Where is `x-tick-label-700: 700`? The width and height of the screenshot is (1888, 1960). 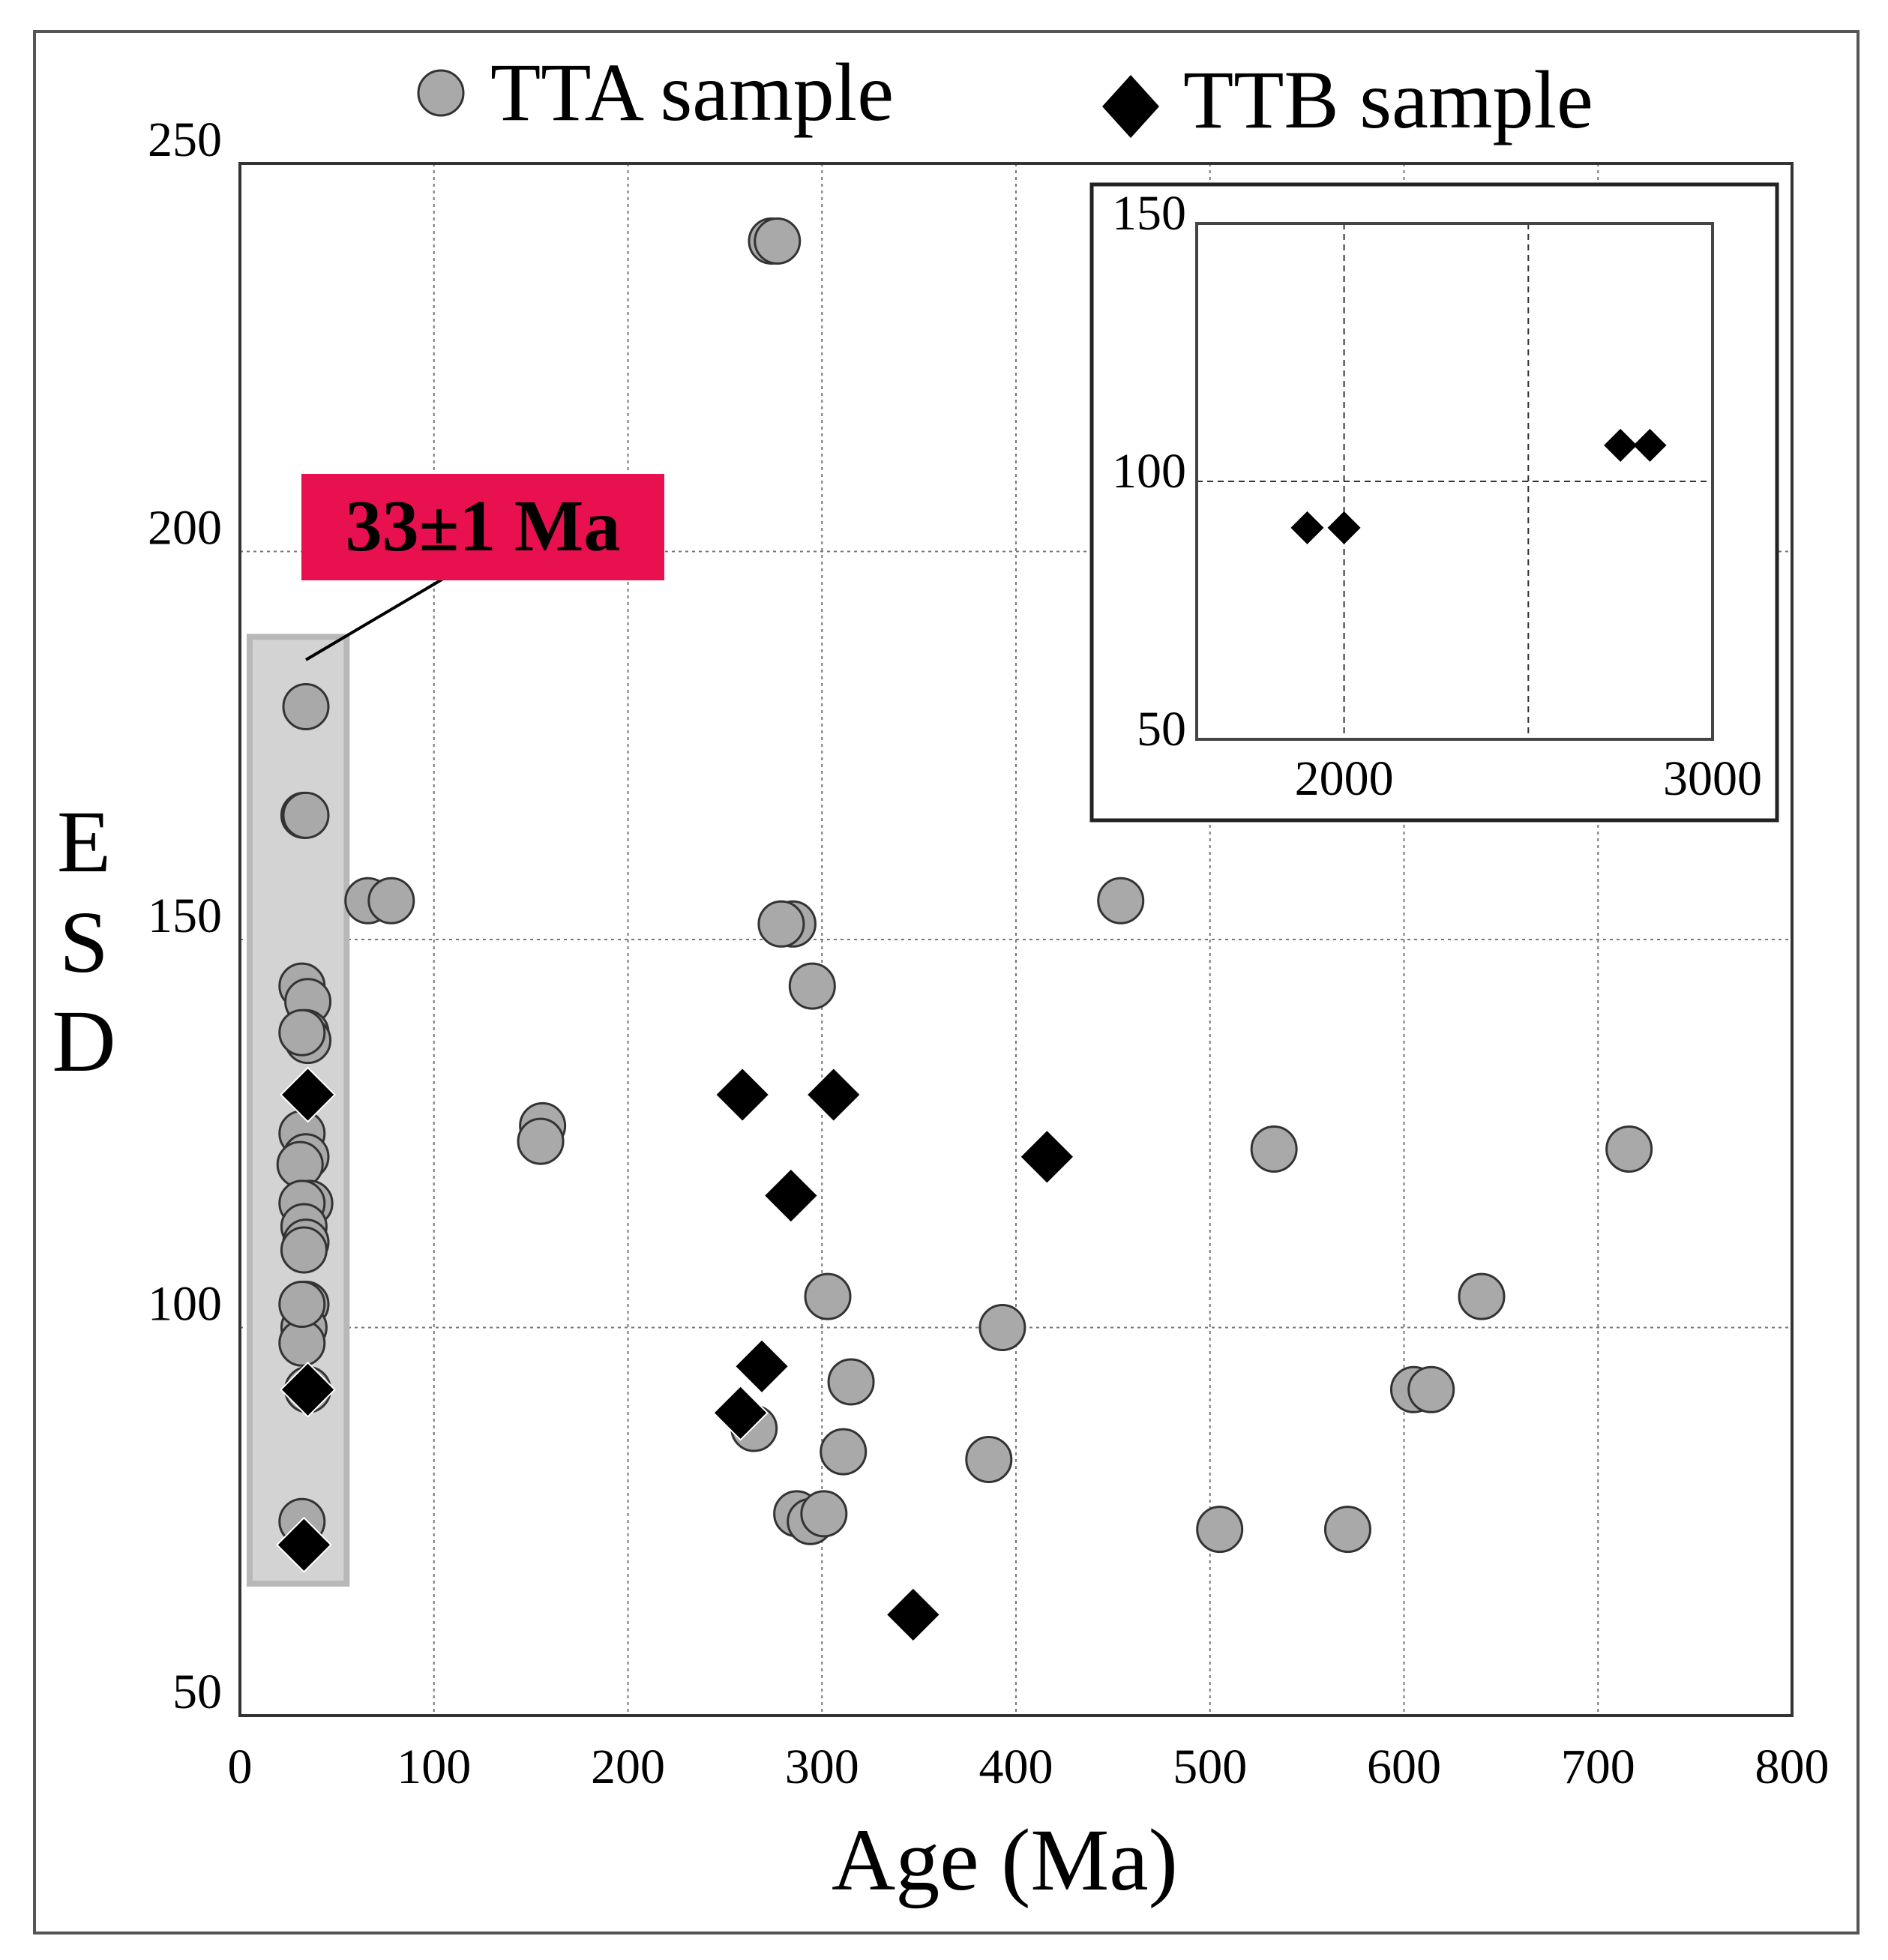 x-tick-label-700: 700 is located at coordinates (1598, 1767).